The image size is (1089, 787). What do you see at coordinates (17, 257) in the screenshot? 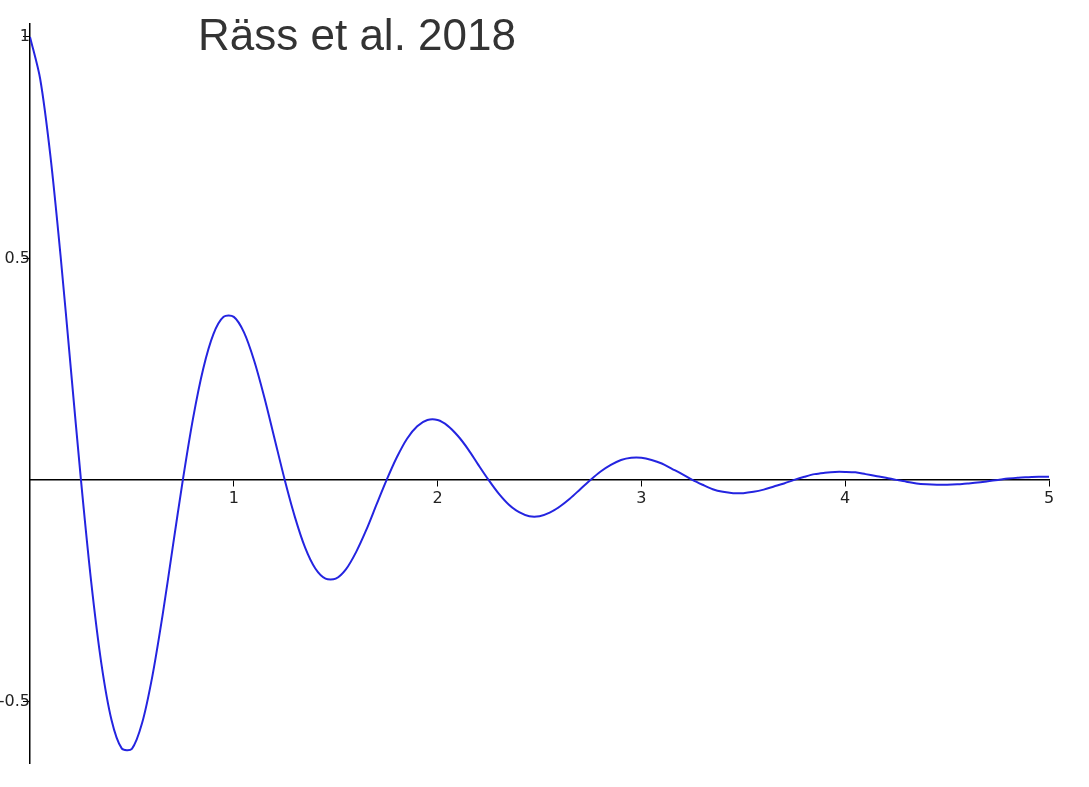
I see `y-tick-label: 0.5` at bounding box center [17, 257].